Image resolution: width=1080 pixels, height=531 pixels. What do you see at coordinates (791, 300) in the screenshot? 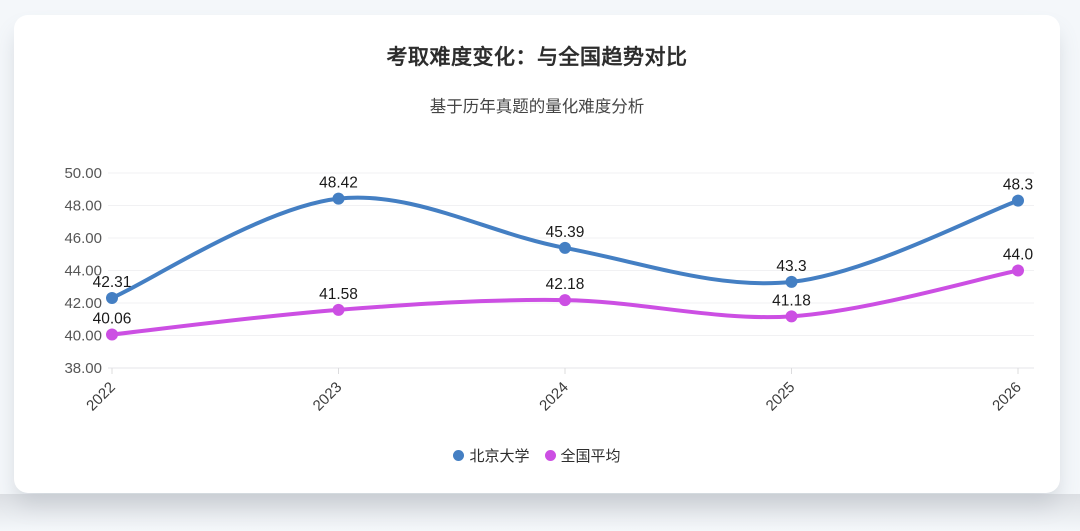
I see `data-point-label: 41.18` at bounding box center [791, 300].